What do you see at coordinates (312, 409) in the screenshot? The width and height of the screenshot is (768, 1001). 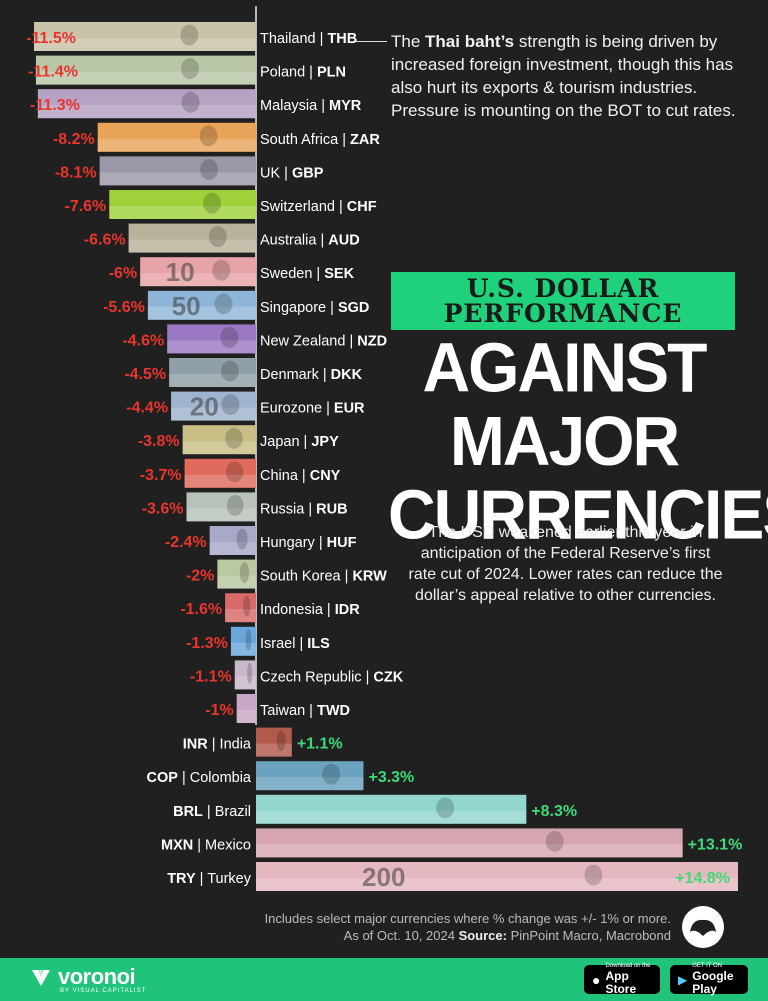 I see `currency-label: Eurozone | EUR` at bounding box center [312, 409].